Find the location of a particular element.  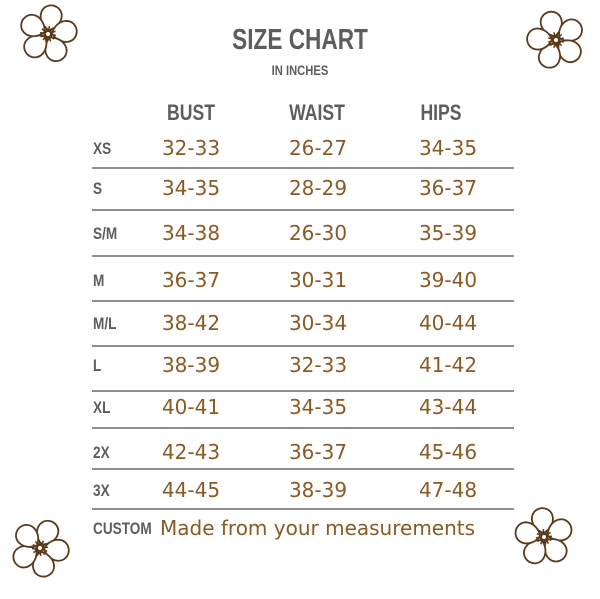

hips-value: 45-46 is located at coordinates (448, 452).